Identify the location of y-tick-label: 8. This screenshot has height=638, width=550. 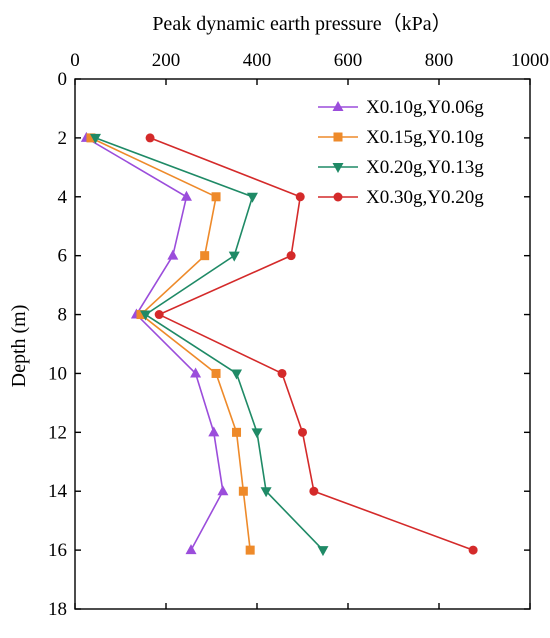
(63, 315).